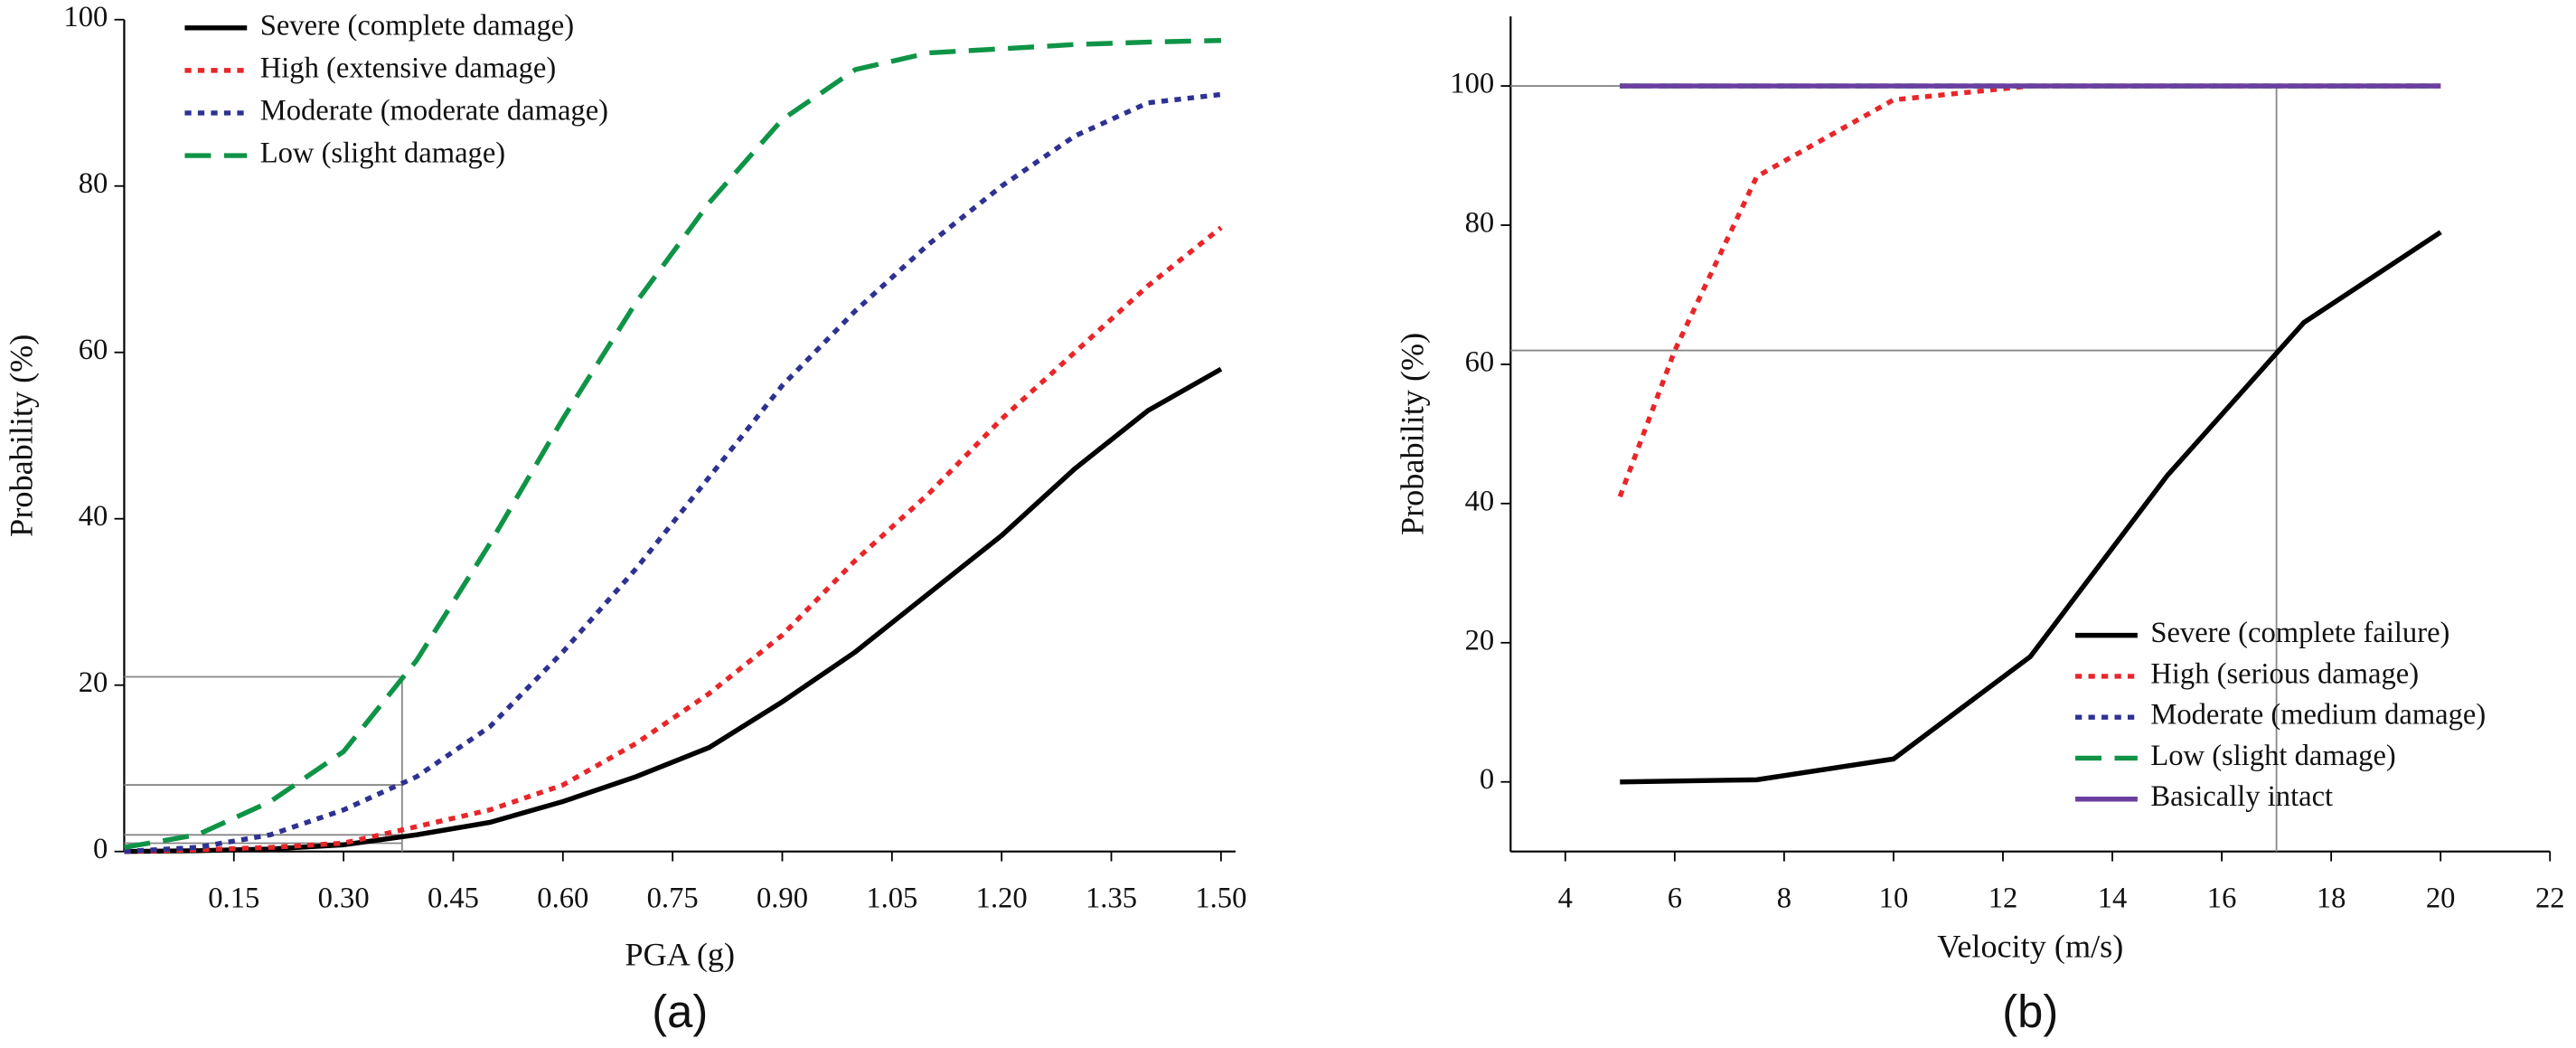  Describe the element at coordinates (2550, 899) in the screenshot. I see `x-tick-label: 22` at that location.